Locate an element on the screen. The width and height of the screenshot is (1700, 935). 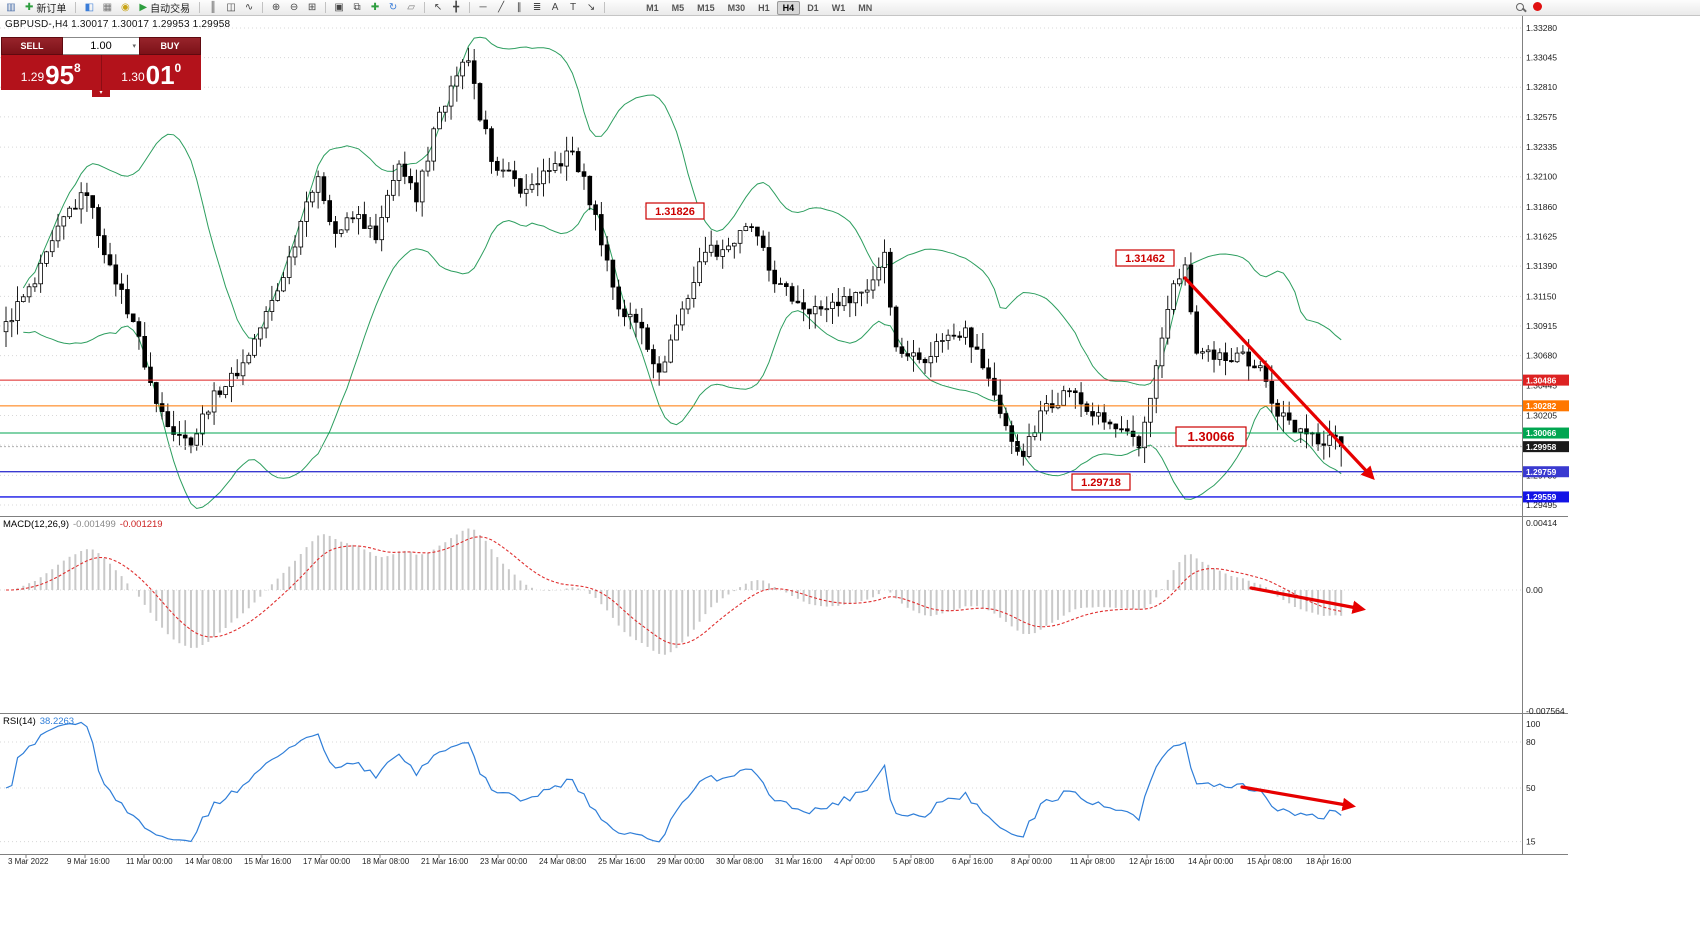
arrows-tool-icon: ↘ is located at coordinates (591, 7).